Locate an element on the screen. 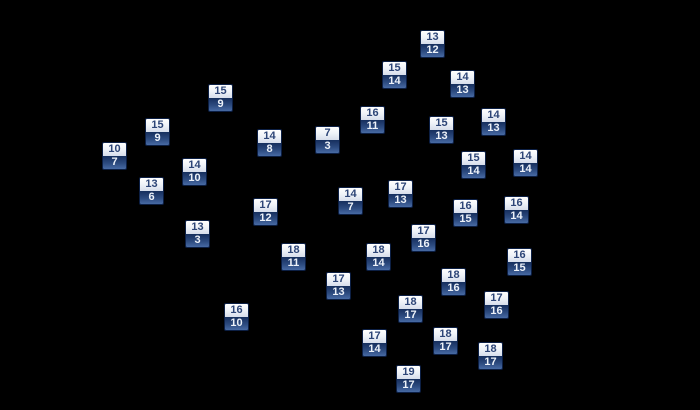  temperature-marker: 14 10 is located at coordinates (194, 172).